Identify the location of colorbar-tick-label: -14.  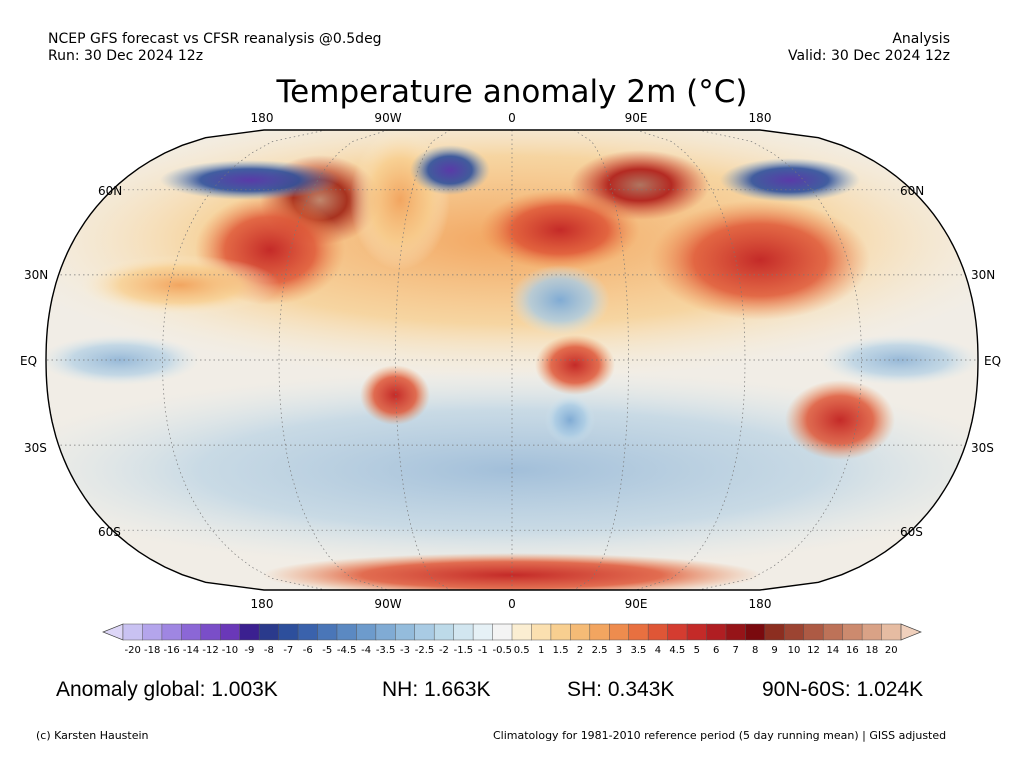
(191, 650).